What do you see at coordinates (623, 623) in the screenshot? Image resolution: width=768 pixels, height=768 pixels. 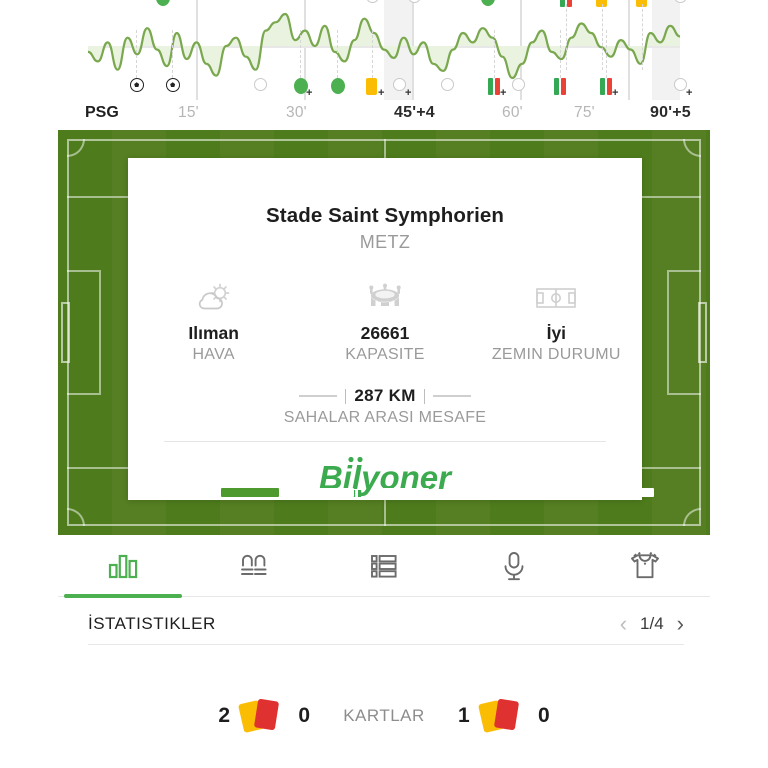 I see `pager-prev-button: ‹` at bounding box center [623, 623].